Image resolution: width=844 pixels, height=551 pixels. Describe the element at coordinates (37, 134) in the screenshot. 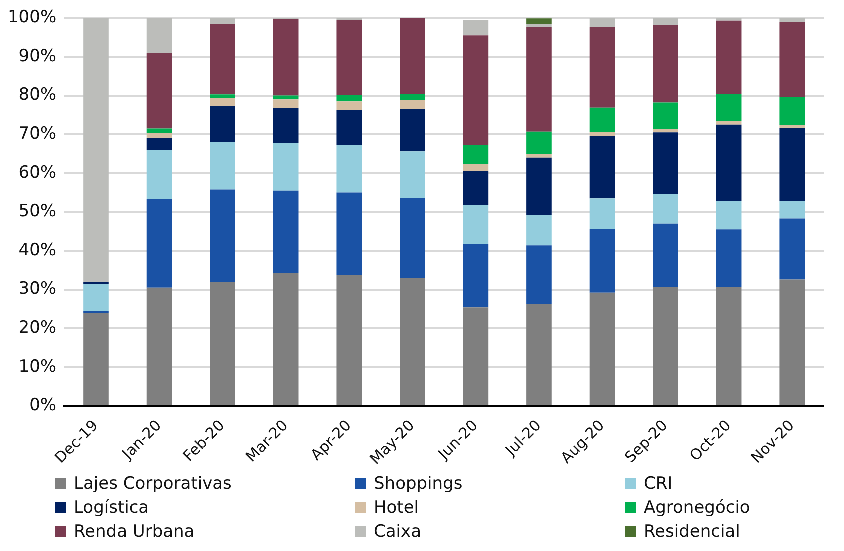

I see `y-tick-label: 70%` at that location.